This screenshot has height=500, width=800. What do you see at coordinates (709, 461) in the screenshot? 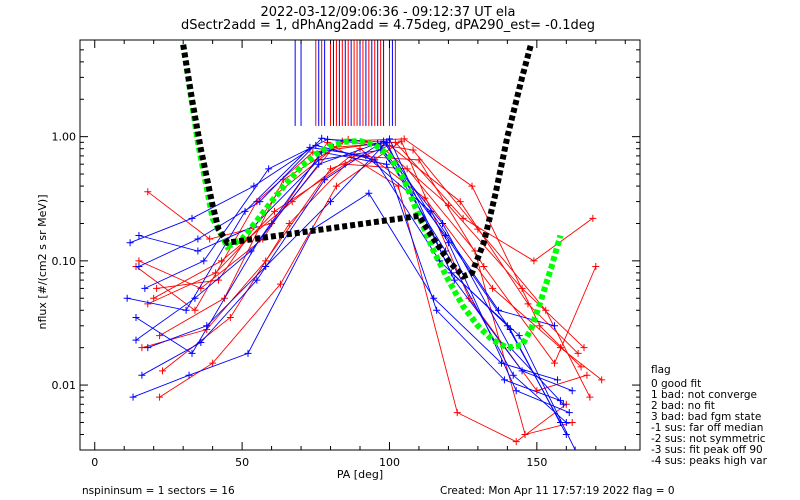
I see `legend-item: -4 sus: peaks high var` at bounding box center [709, 461].